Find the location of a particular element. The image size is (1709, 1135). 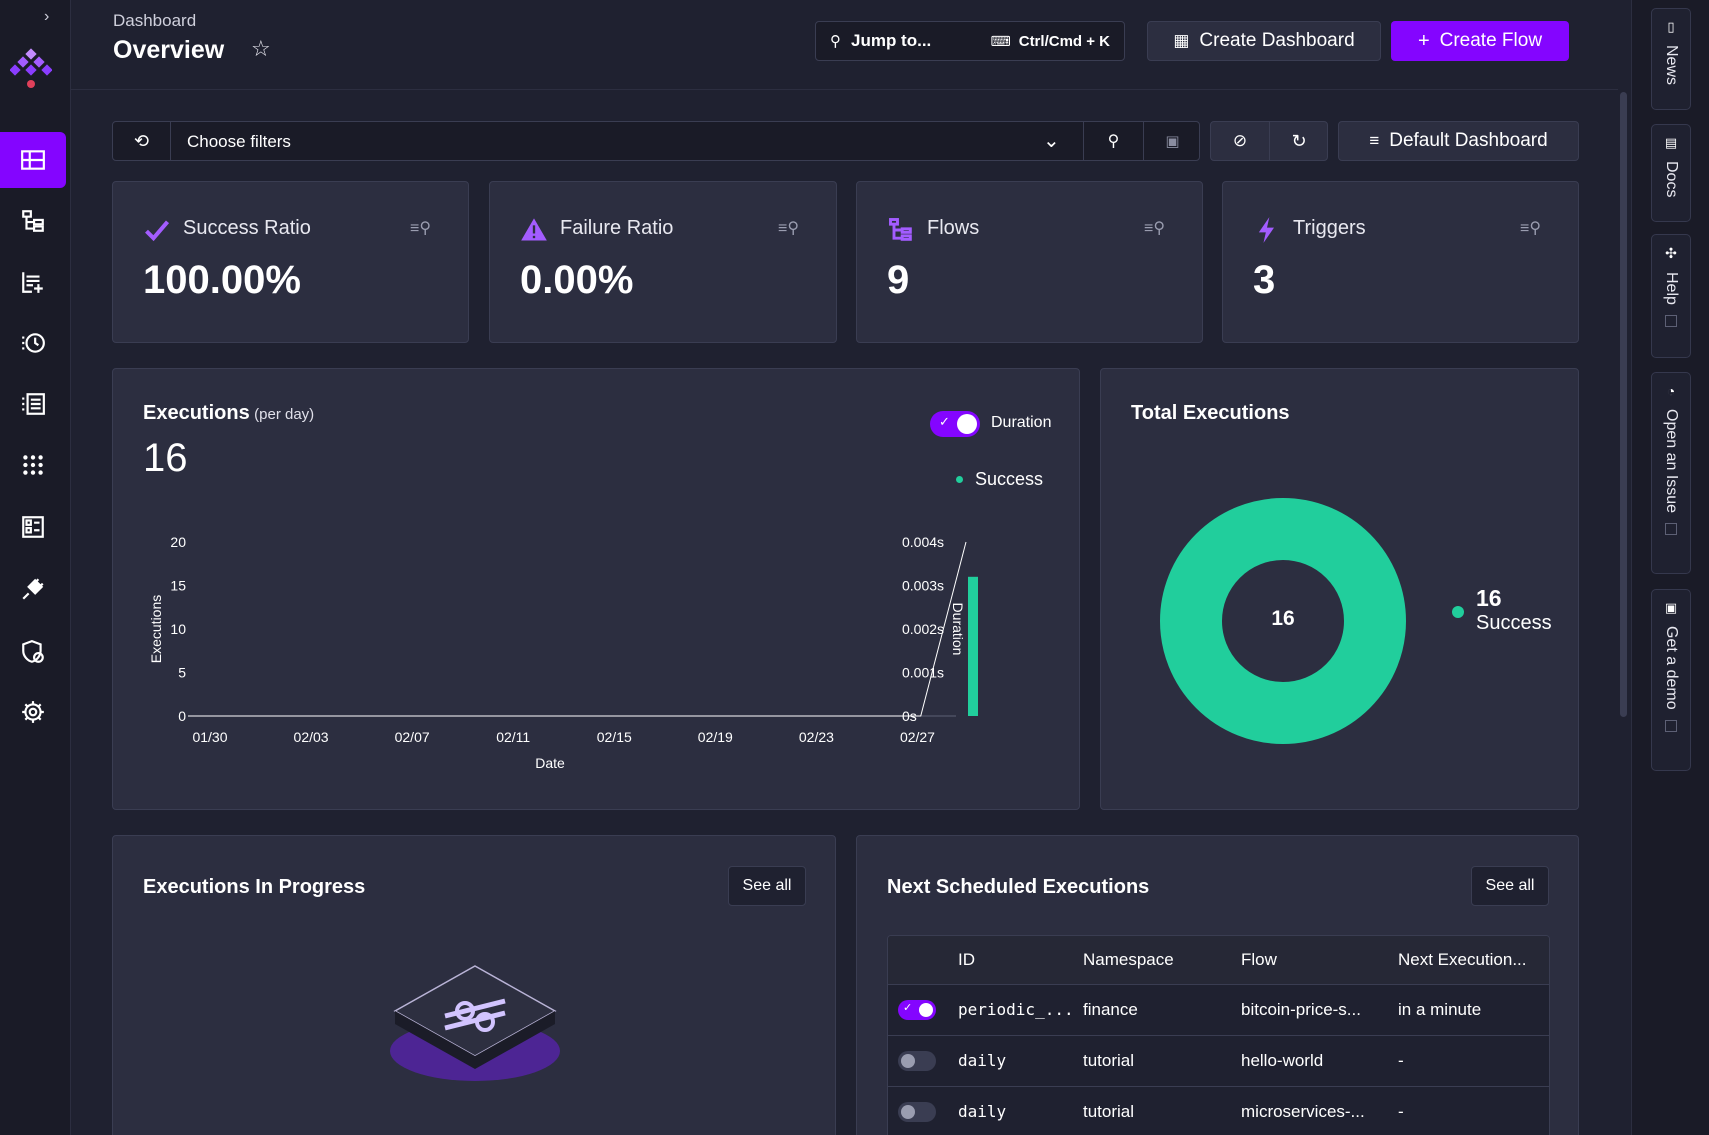

rail-item-help: ✣ Help is located at coordinates (1671, 296).